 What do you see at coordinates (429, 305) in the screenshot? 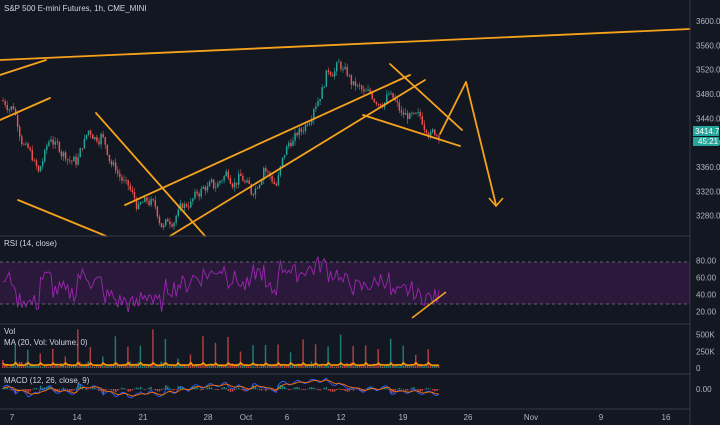
I see `rsi-trendline` at bounding box center [429, 305].